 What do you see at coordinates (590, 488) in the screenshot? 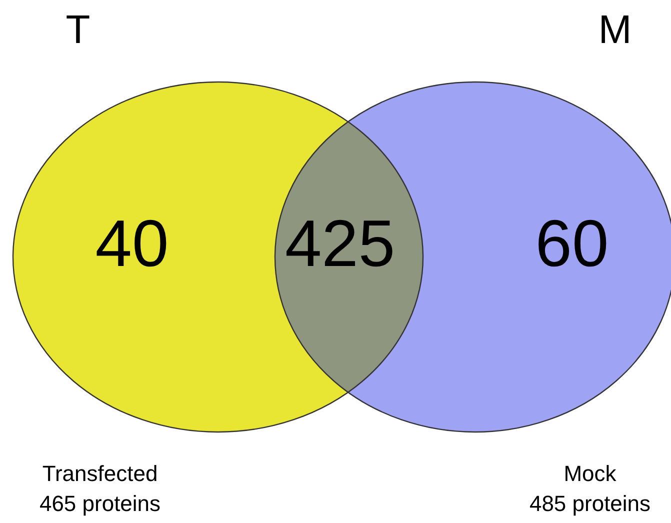
I see `text: Mock 485 proteins` at bounding box center [590, 488].